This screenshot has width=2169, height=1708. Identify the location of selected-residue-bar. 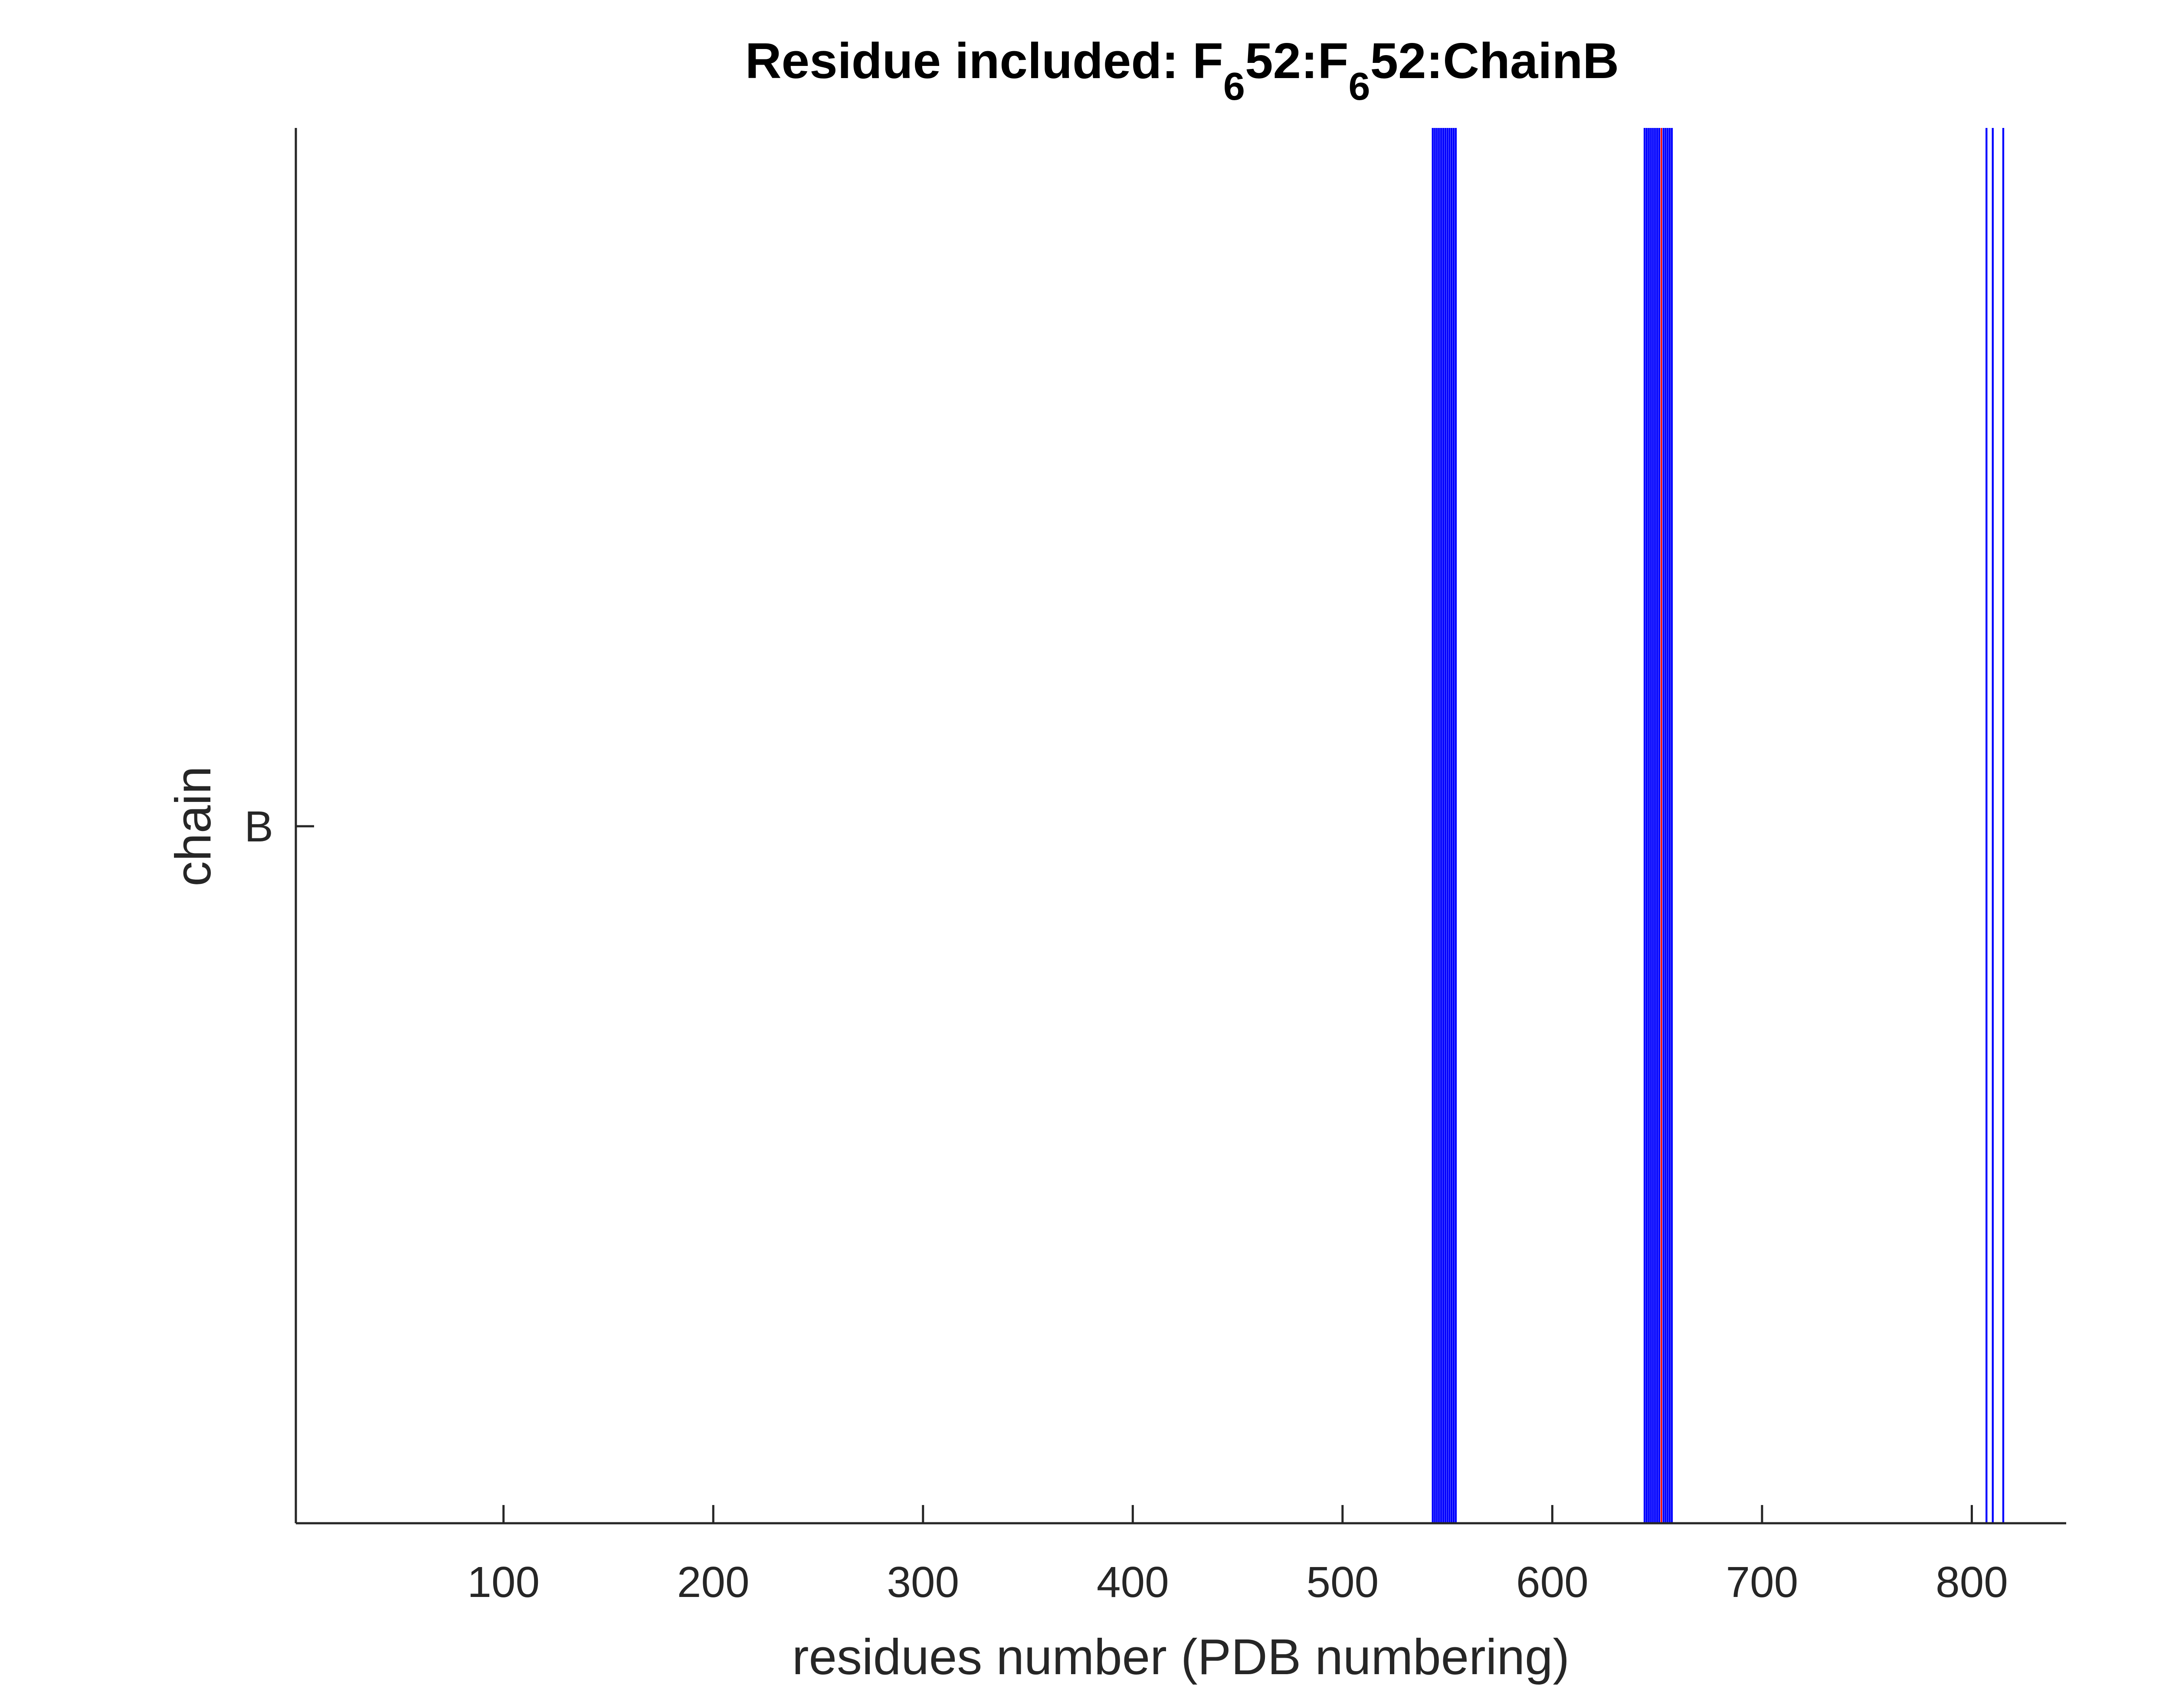
(1661, 826).